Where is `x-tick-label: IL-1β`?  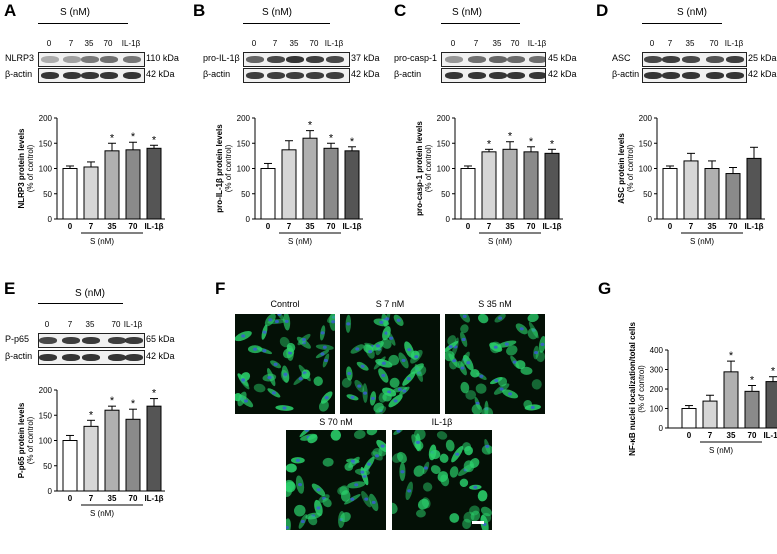
x-tick-label: IL-1β is located at coordinates (753, 226).